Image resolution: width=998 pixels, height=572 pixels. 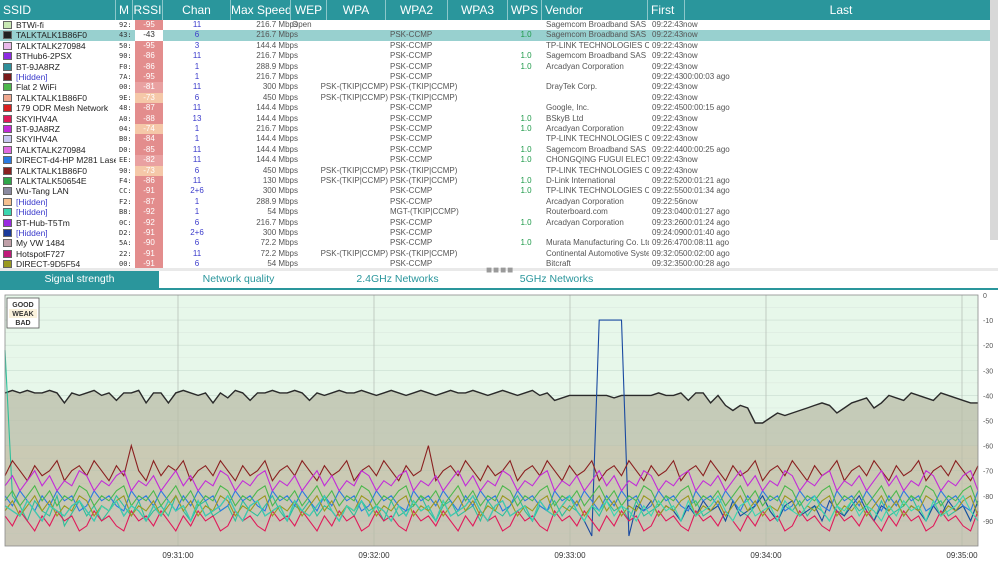 What do you see at coordinates (309, 10) in the screenshot?
I see `col-wep: WEP` at bounding box center [309, 10].